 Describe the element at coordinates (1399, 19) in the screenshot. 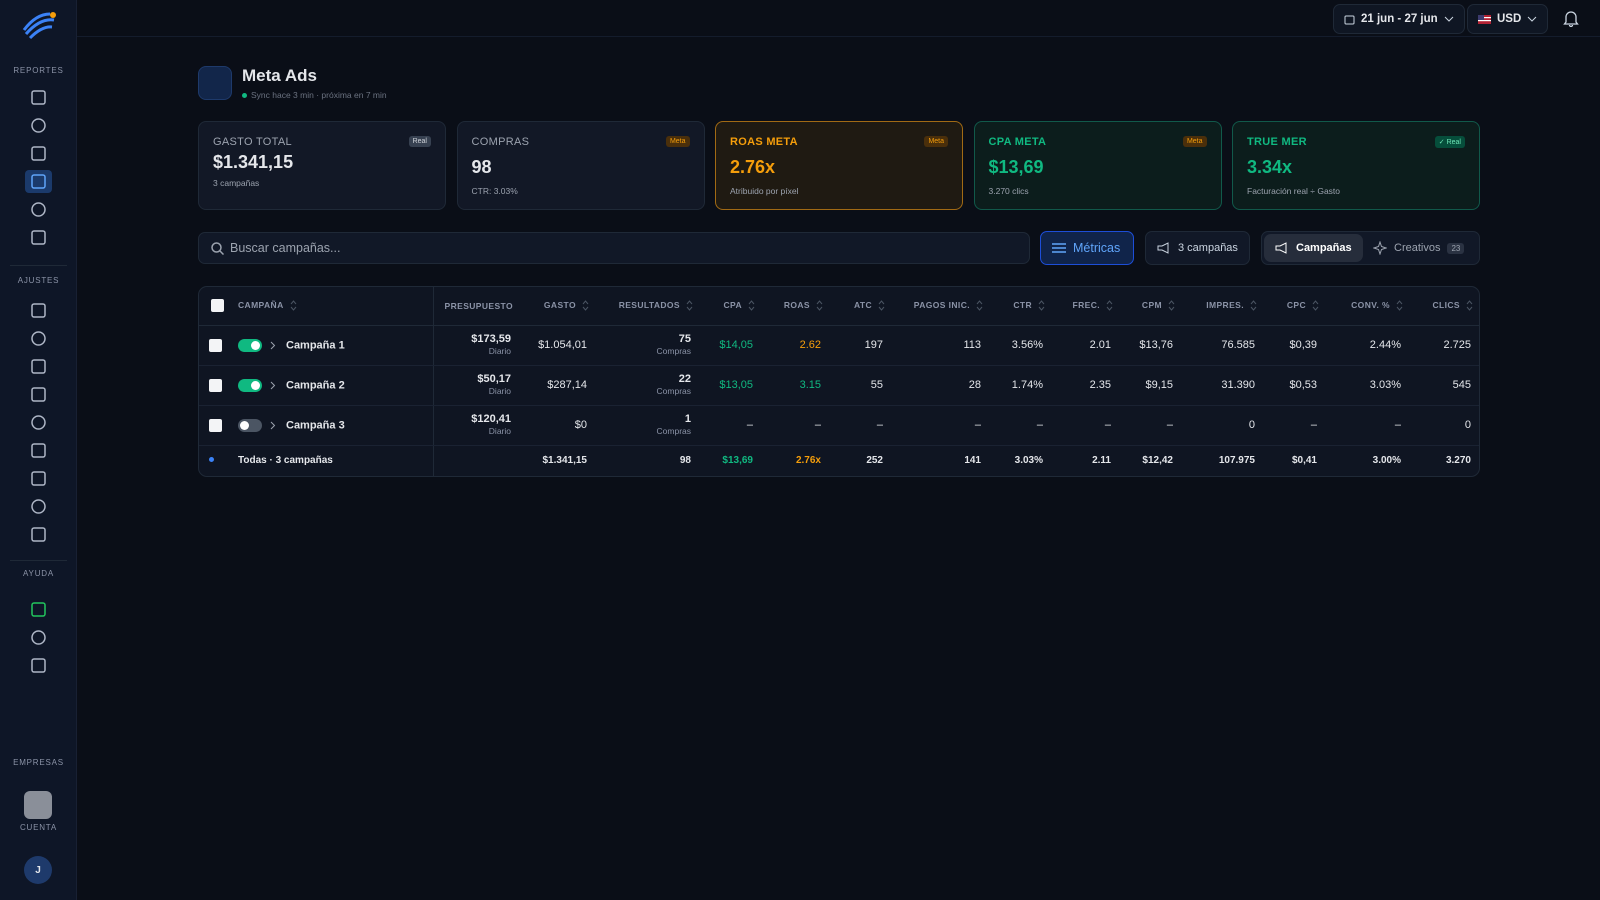

I see `date-range-button: 21 jun - 27 jun` at that location.